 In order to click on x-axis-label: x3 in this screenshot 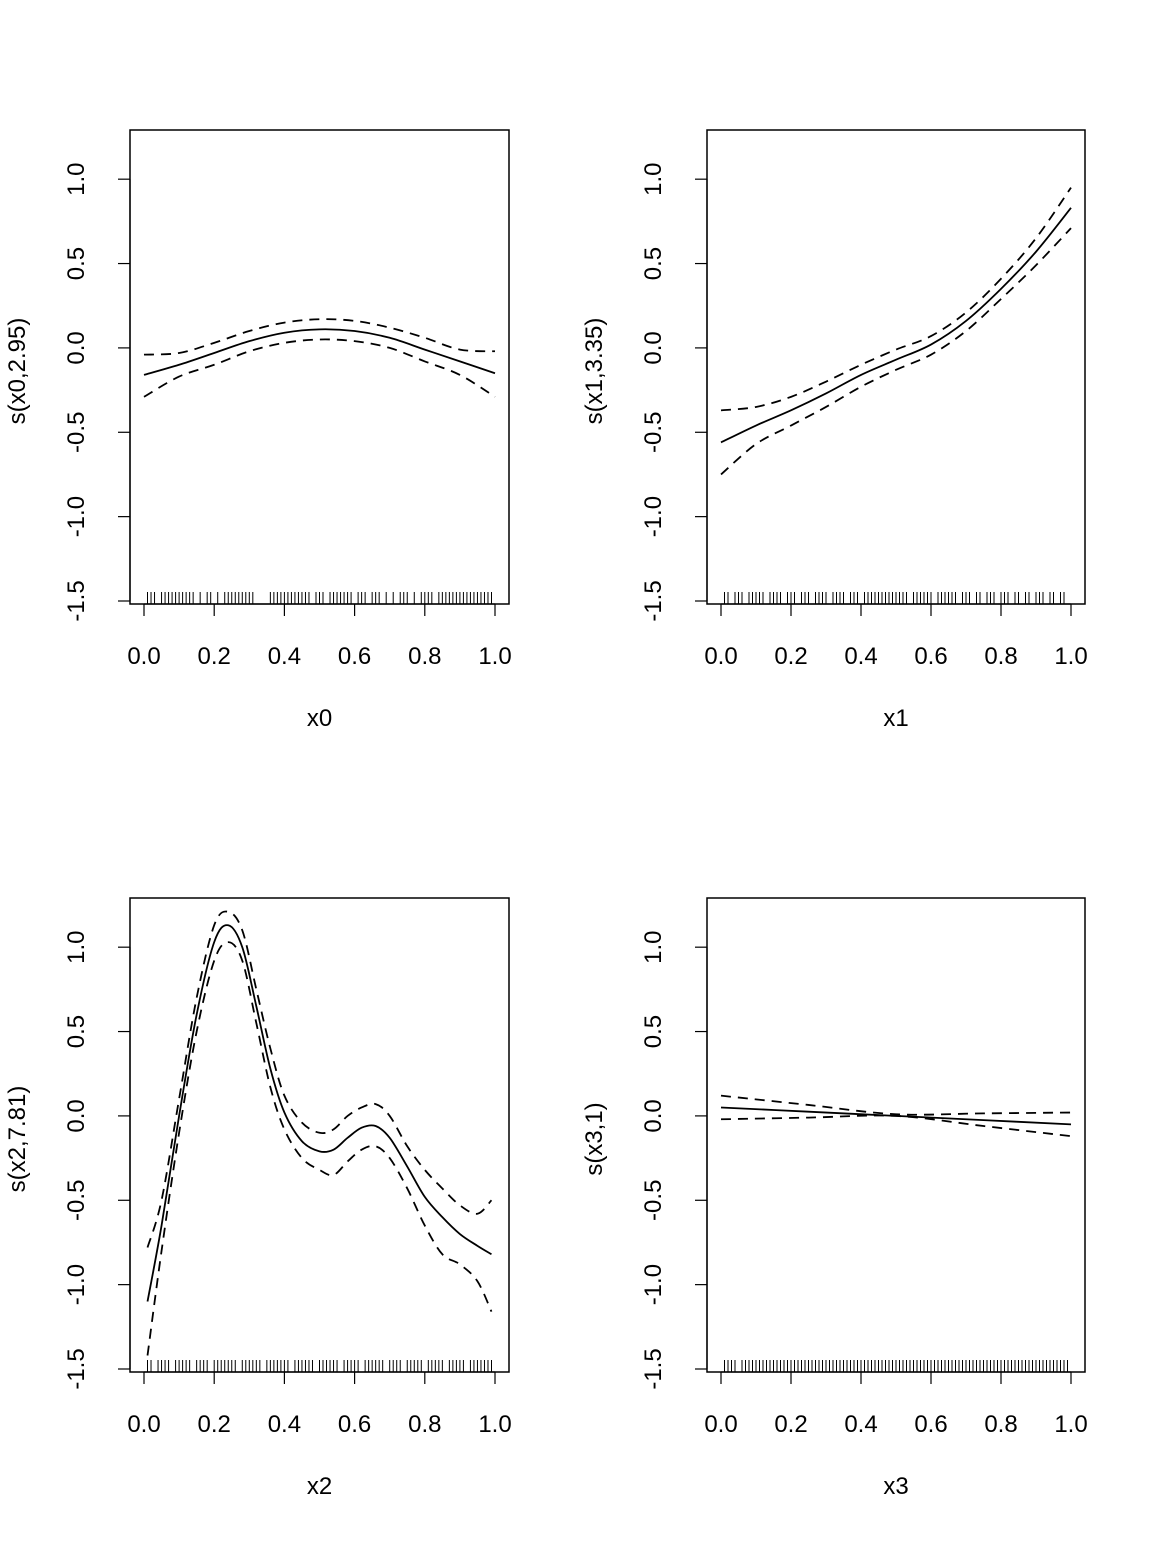, I will do `click(895, 1486)`.